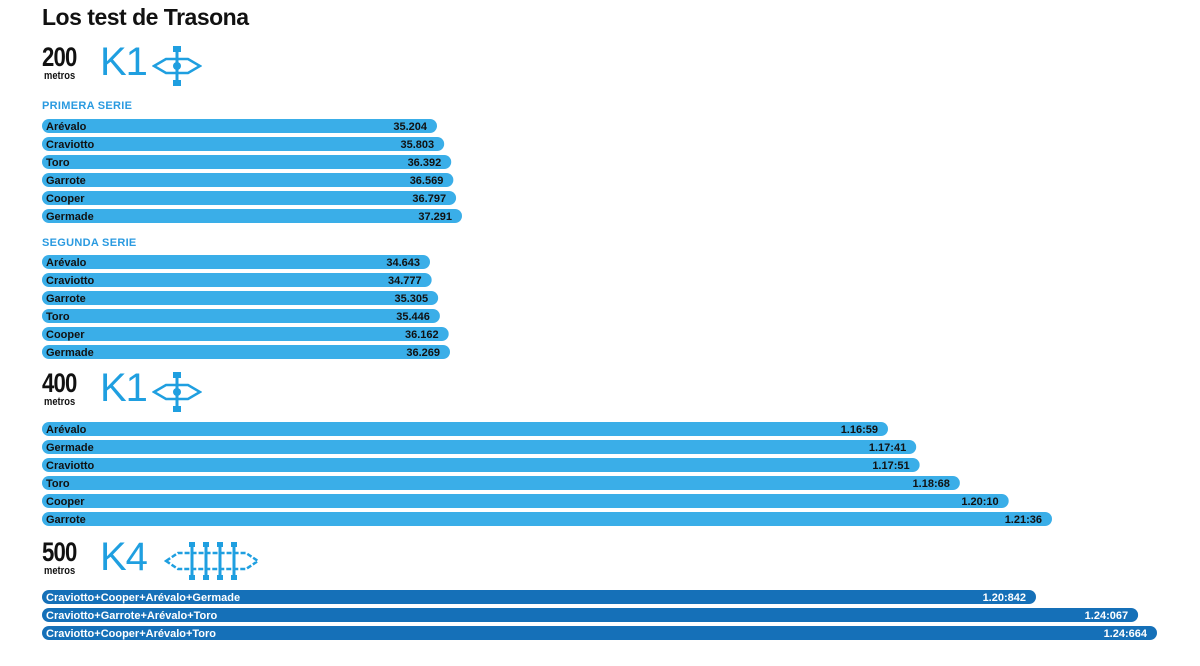  What do you see at coordinates (124, 557) in the screenshot?
I see `boat-class-label: K4` at bounding box center [124, 557].